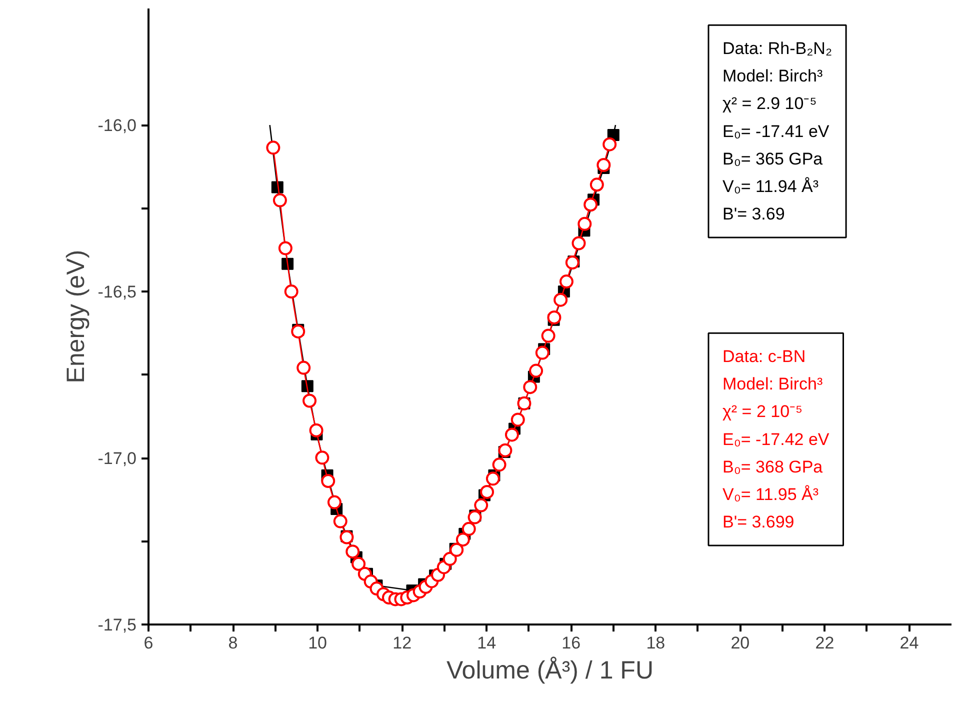 This screenshot has height=722, width=953. What do you see at coordinates (117, 292) in the screenshot?
I see `y-tick-label: -16,5` at bounding box center [117, 292].